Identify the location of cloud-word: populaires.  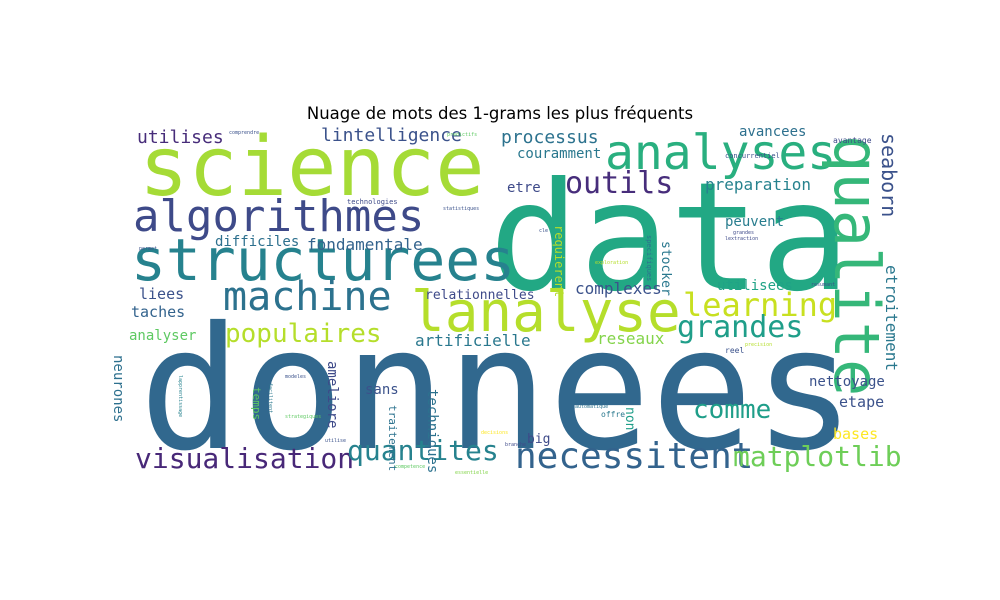
(303, 334).